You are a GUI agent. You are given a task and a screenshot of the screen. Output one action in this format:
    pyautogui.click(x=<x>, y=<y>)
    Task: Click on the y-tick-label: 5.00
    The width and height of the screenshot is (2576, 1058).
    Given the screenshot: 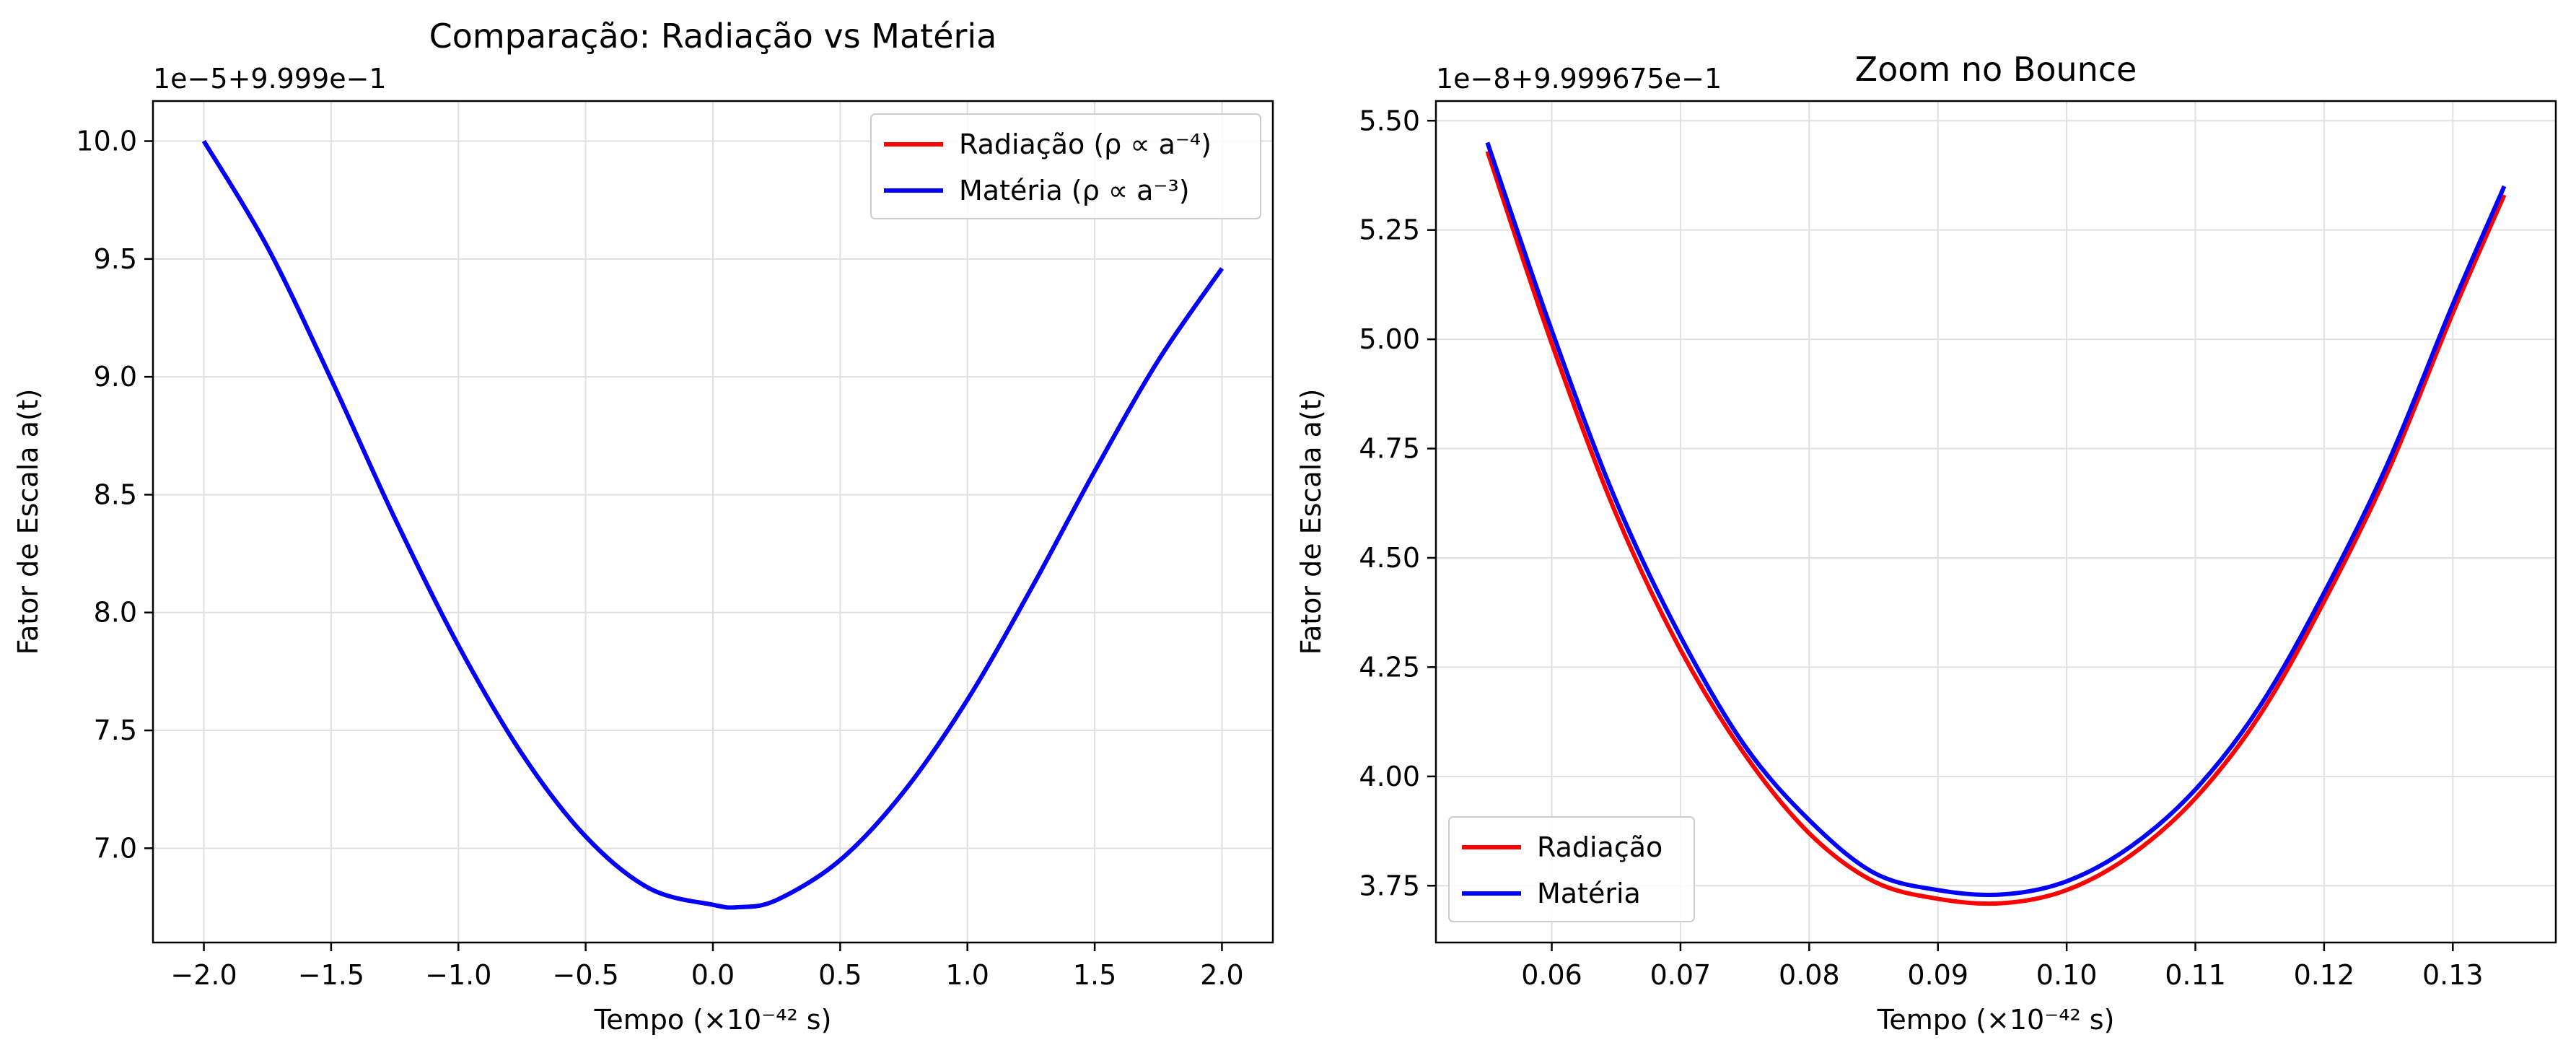 What is the action you would take?
    pyautogui.click(x=1389, y=339)
    